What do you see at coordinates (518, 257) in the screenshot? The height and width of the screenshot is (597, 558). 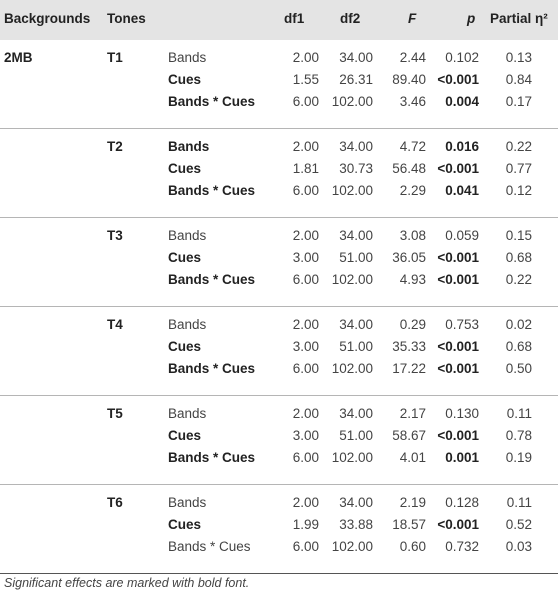 I see `partial-eta-cell: 0.68` at bounding box center [518, 257].